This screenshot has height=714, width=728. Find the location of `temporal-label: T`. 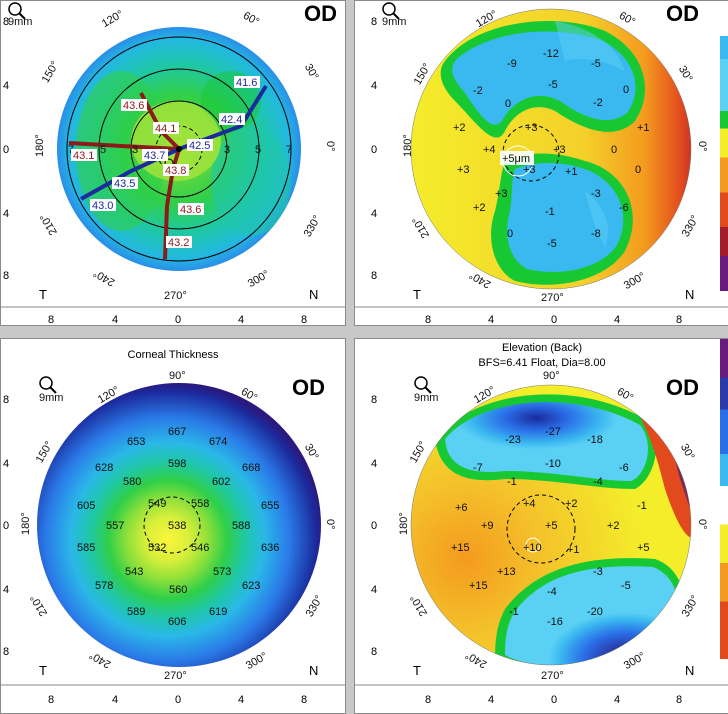

temporal-label: T is located at coordinates (43, 294).